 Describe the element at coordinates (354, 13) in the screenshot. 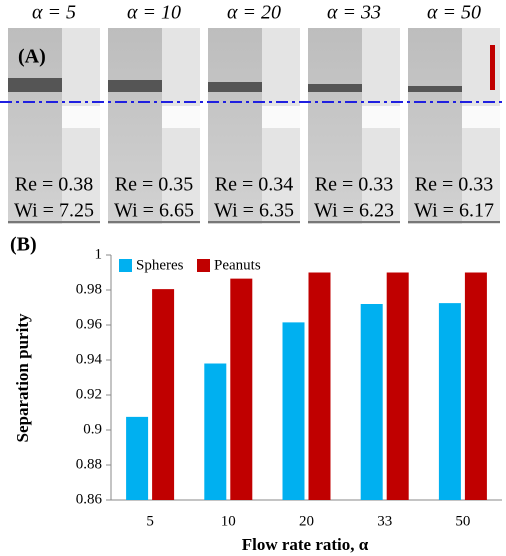

I see `alpha-label: α = 33` at that location.